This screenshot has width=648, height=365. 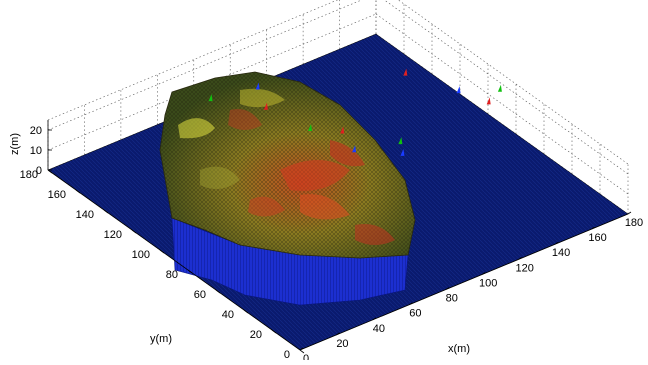 I want to click on x-tick-label: 40, so click(x=379, y=329).